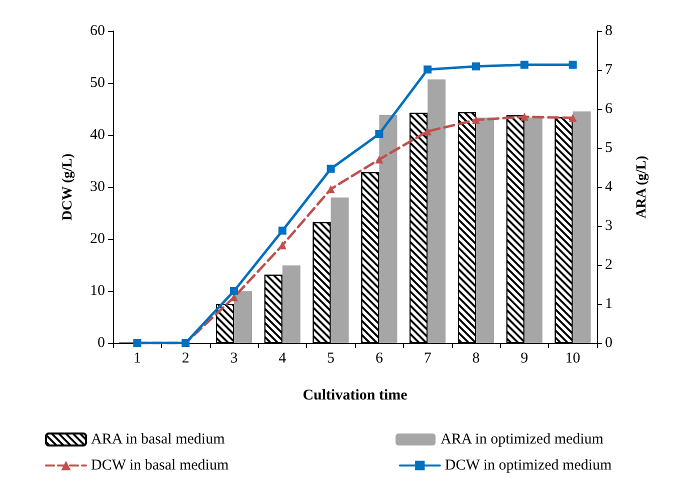 Image resolution: width=673 pixels, height=488 pixels. What do you see at coordinates (97, 31) in the screenshot?
I see `y-tick-label: 60` at bounding box center [97, 31].